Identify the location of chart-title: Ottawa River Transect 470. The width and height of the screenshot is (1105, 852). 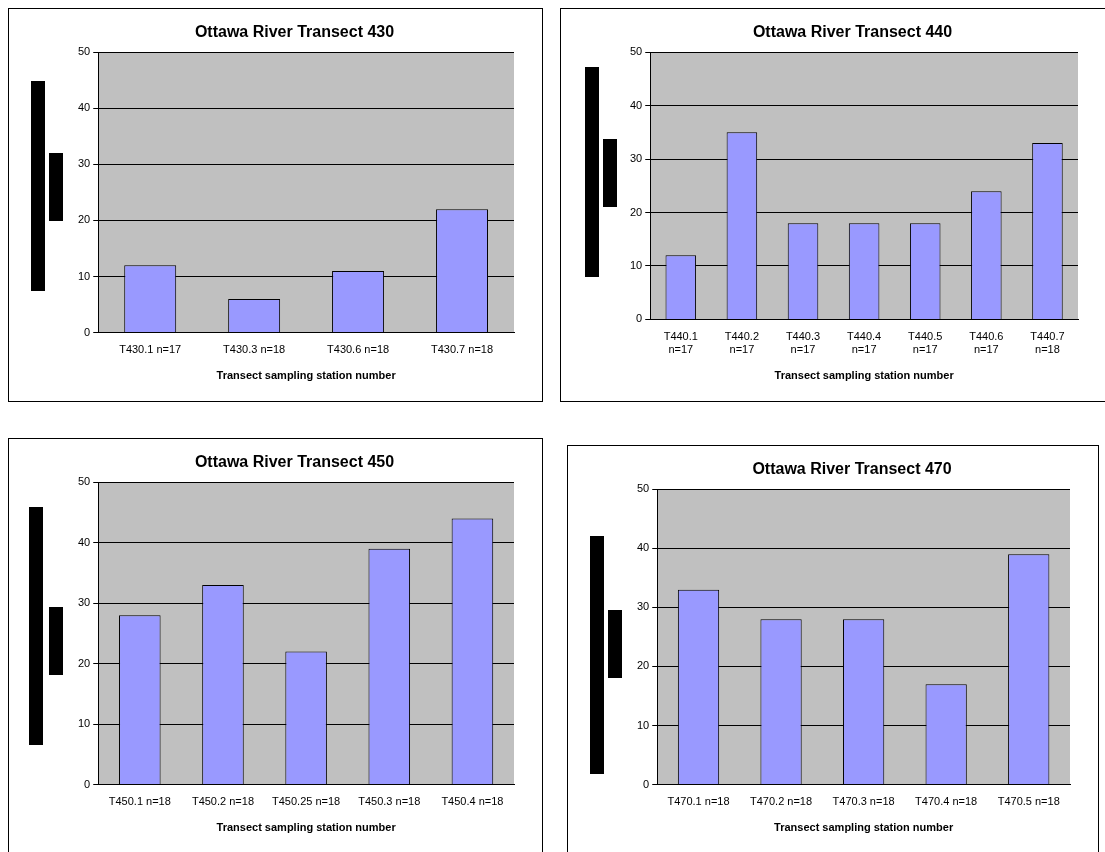
(852, 469).